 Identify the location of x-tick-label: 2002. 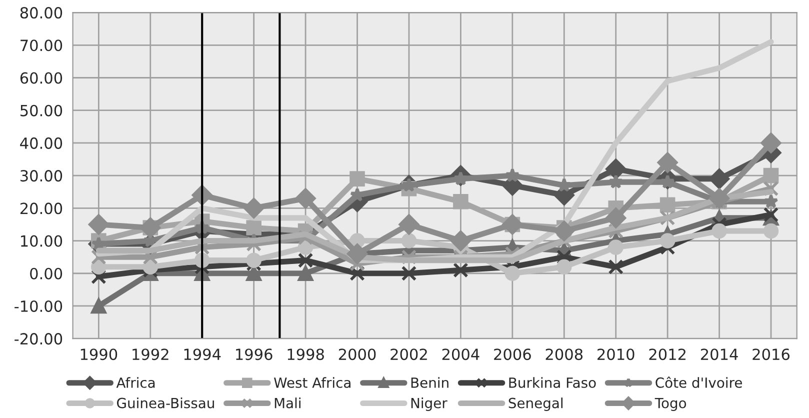
(408, 354).